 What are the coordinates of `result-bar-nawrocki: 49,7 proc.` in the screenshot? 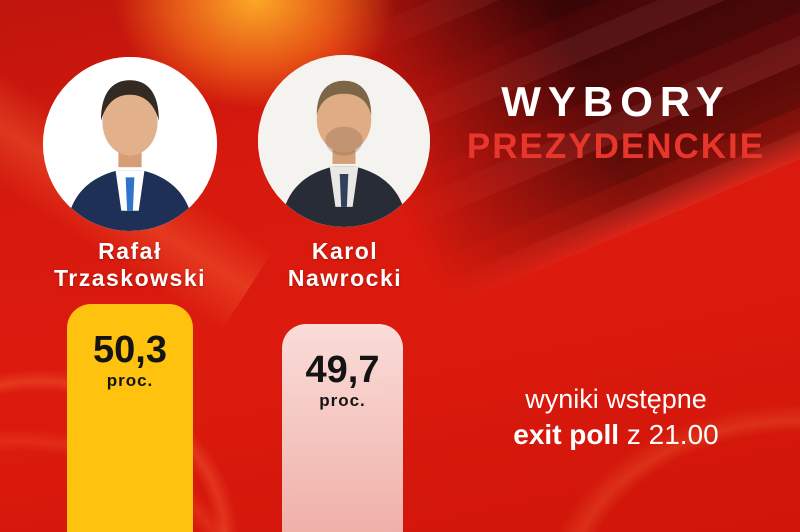 It's located at (342, 428).